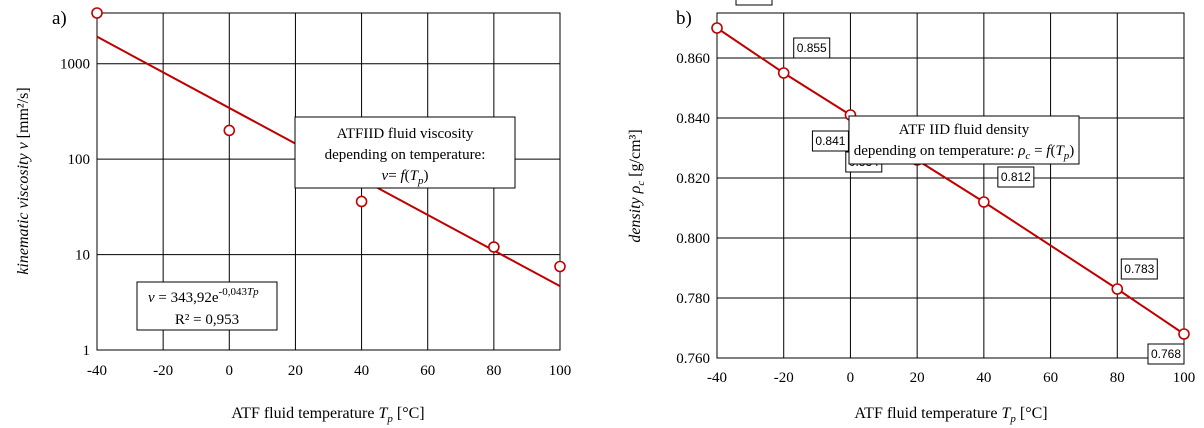 This screenshot has width=1204, height=428. I want to click on density-x-axis-title: ATF fluid temperature Tp [°C], so click(950, 415).